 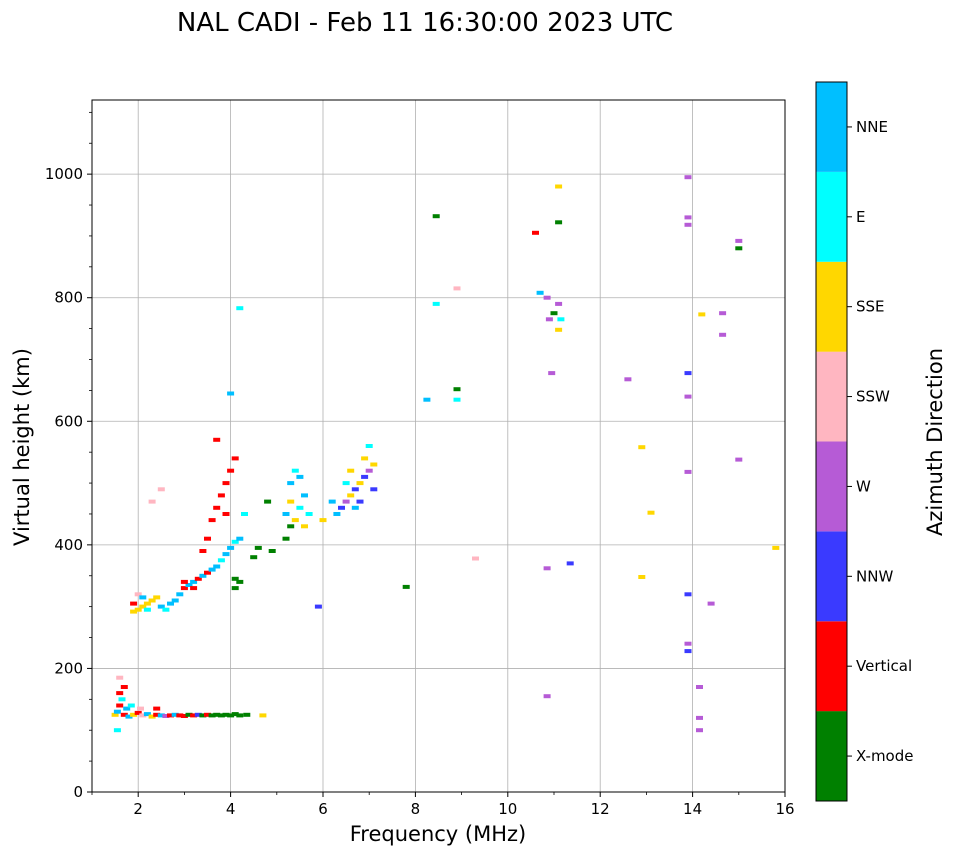 I want to click on x-tick-label: 16, so click(x=784, y=809).